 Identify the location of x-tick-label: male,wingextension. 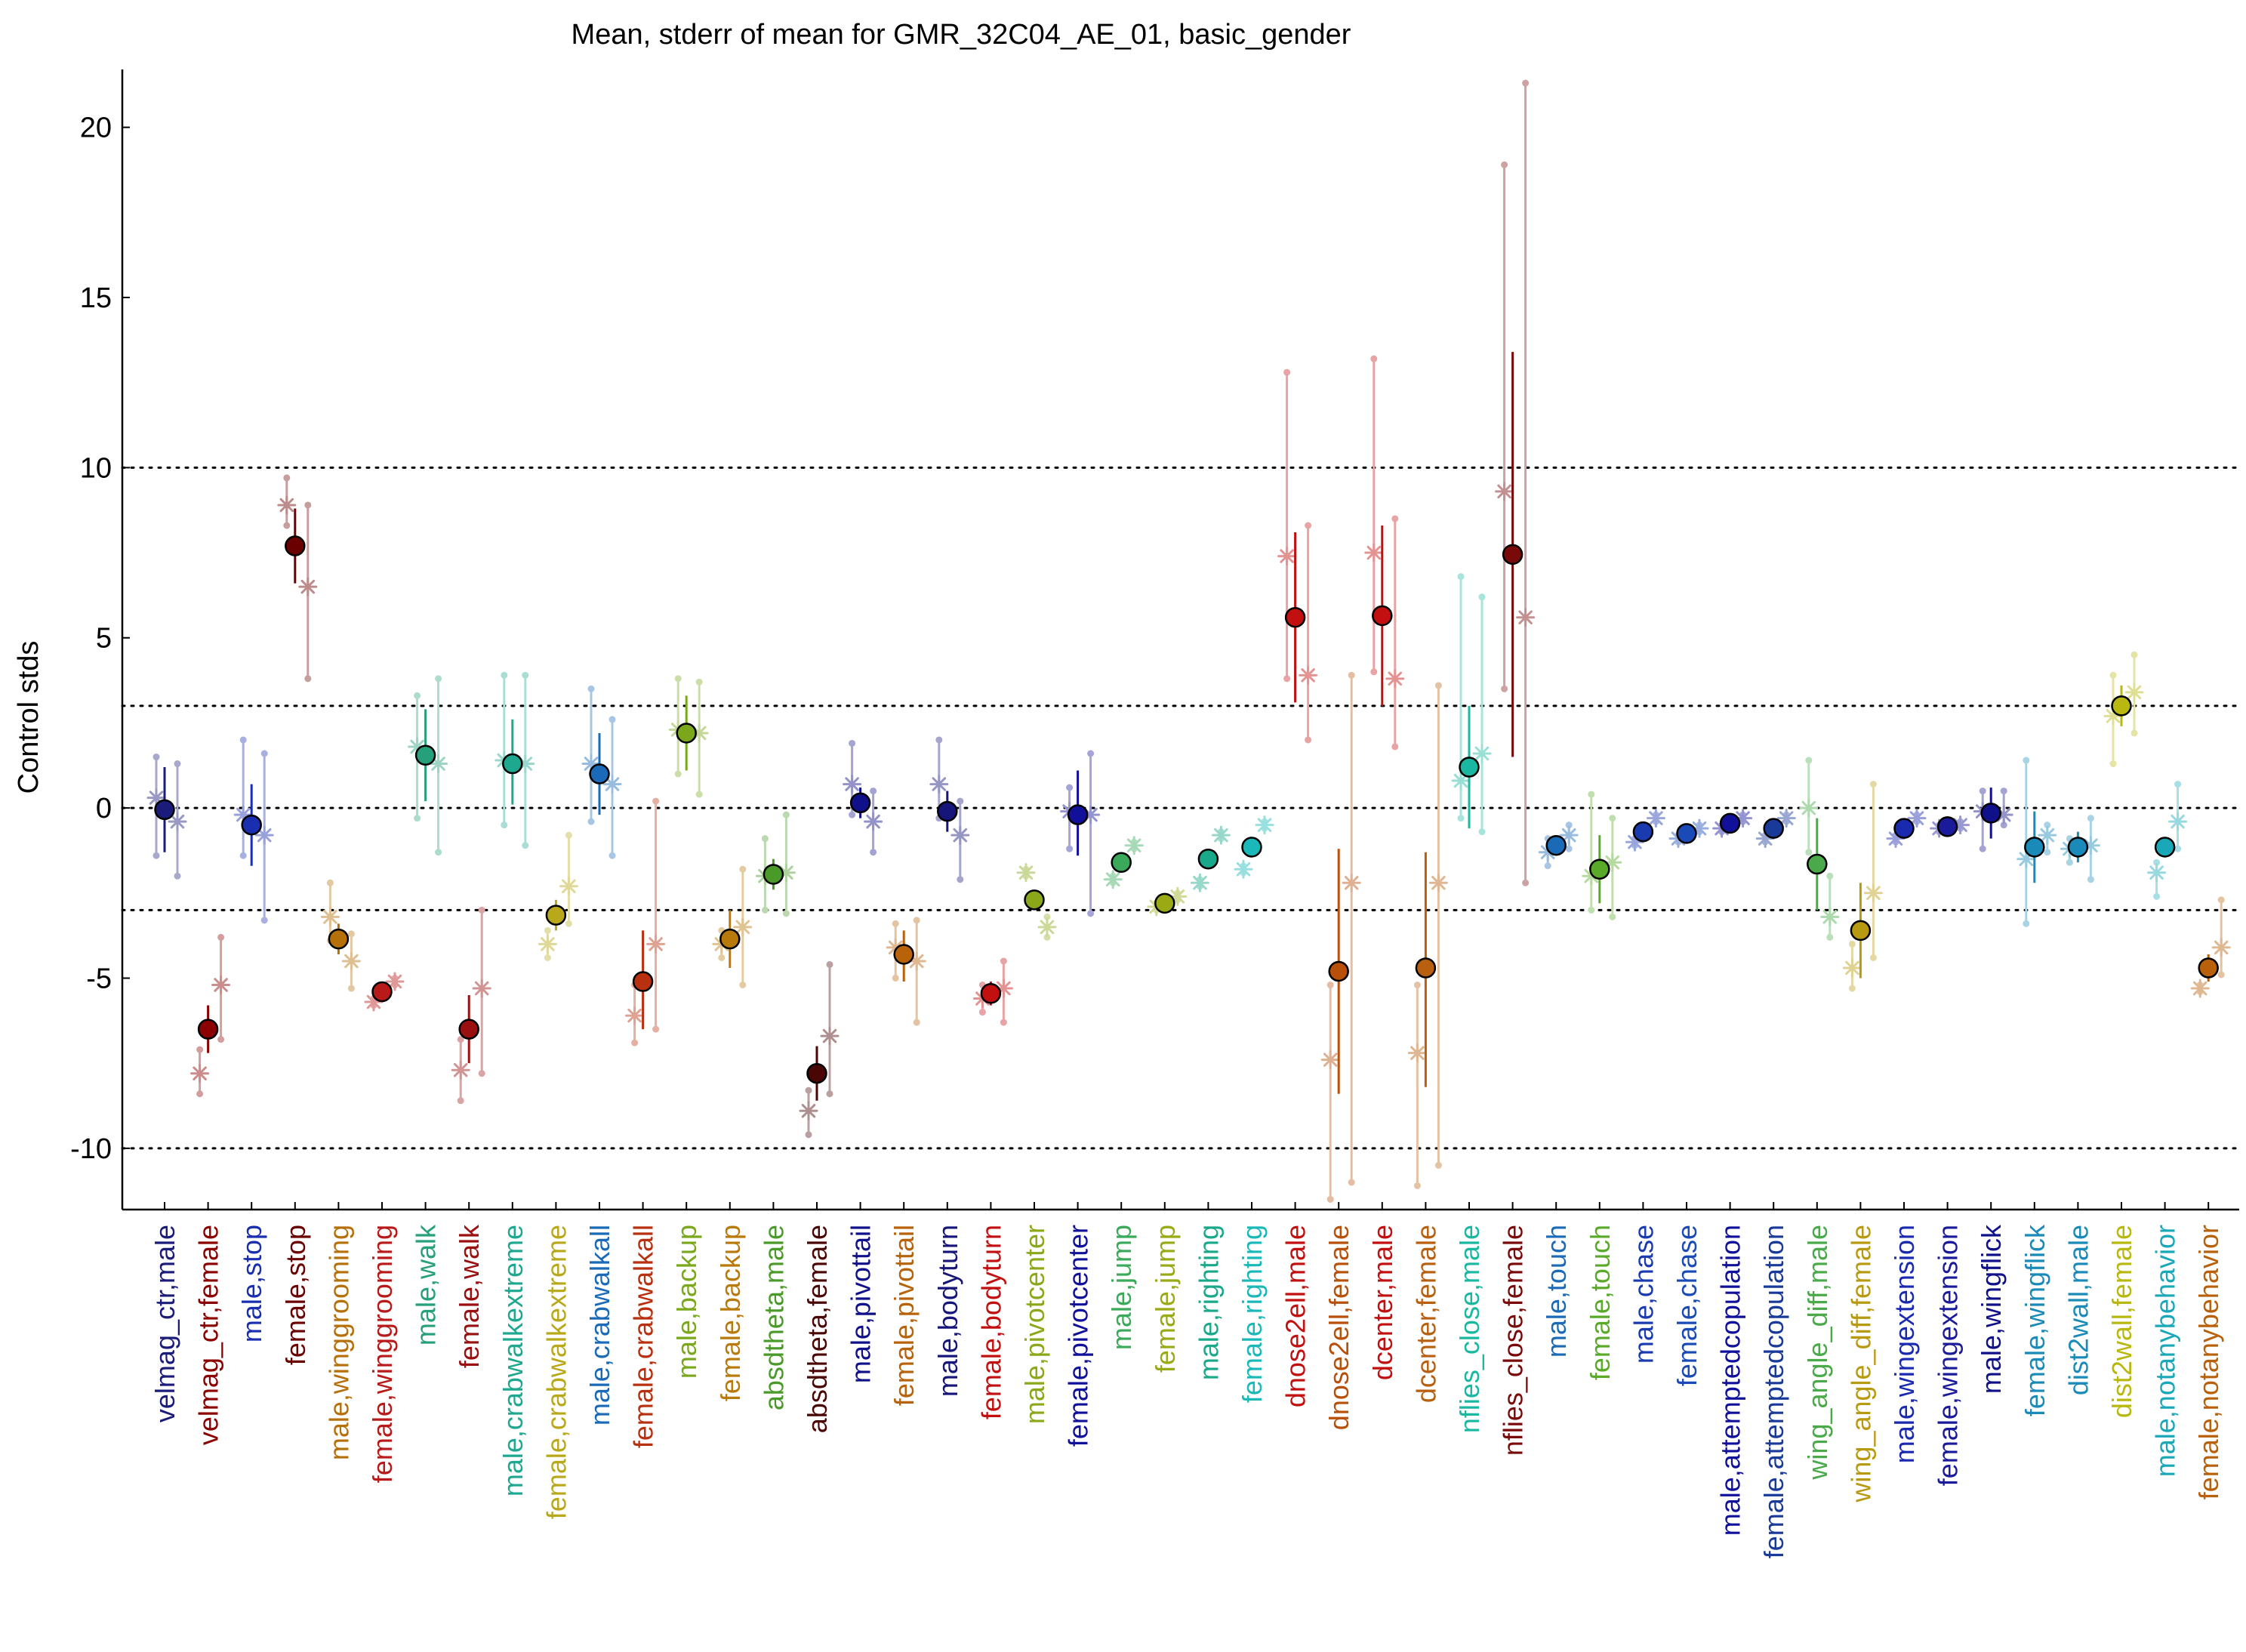
(1905, 1344).